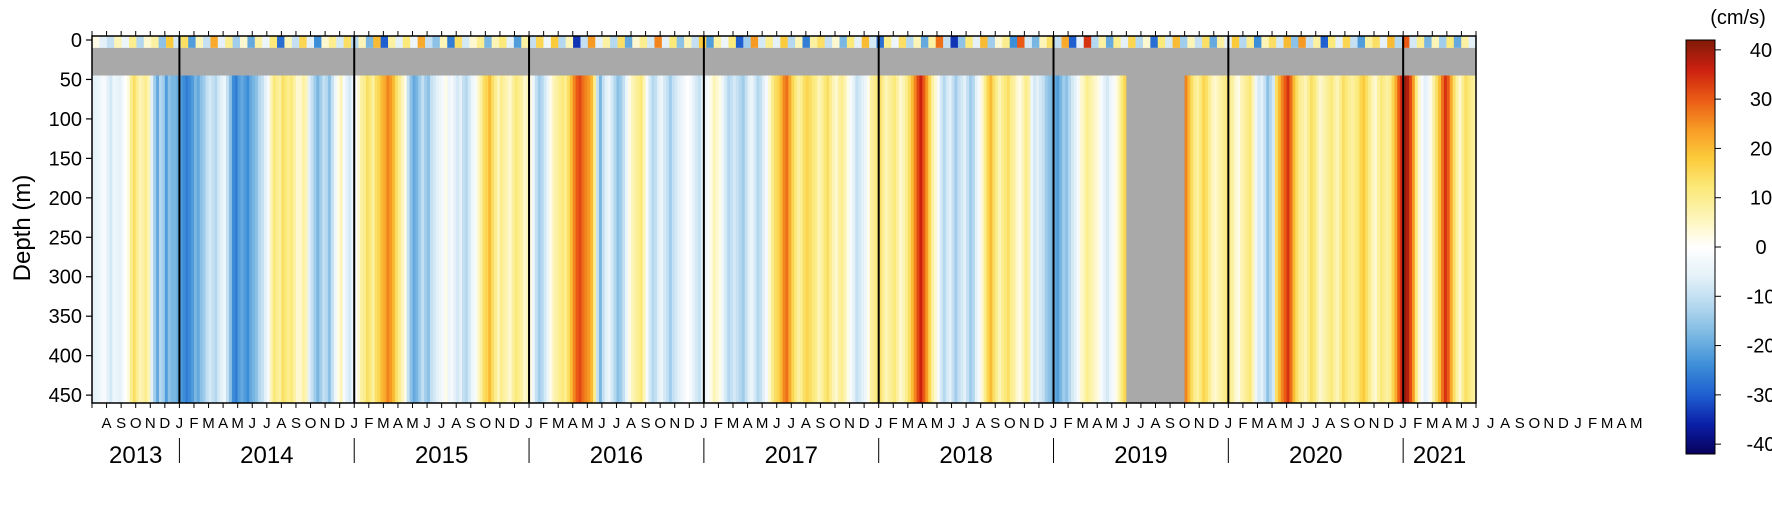 The width and height of the screenshot is (1772, 527). What do you see at coordinates (849, 423) in the screenshot?
I see `x-month-label: N` at bounding box center [849, 423].